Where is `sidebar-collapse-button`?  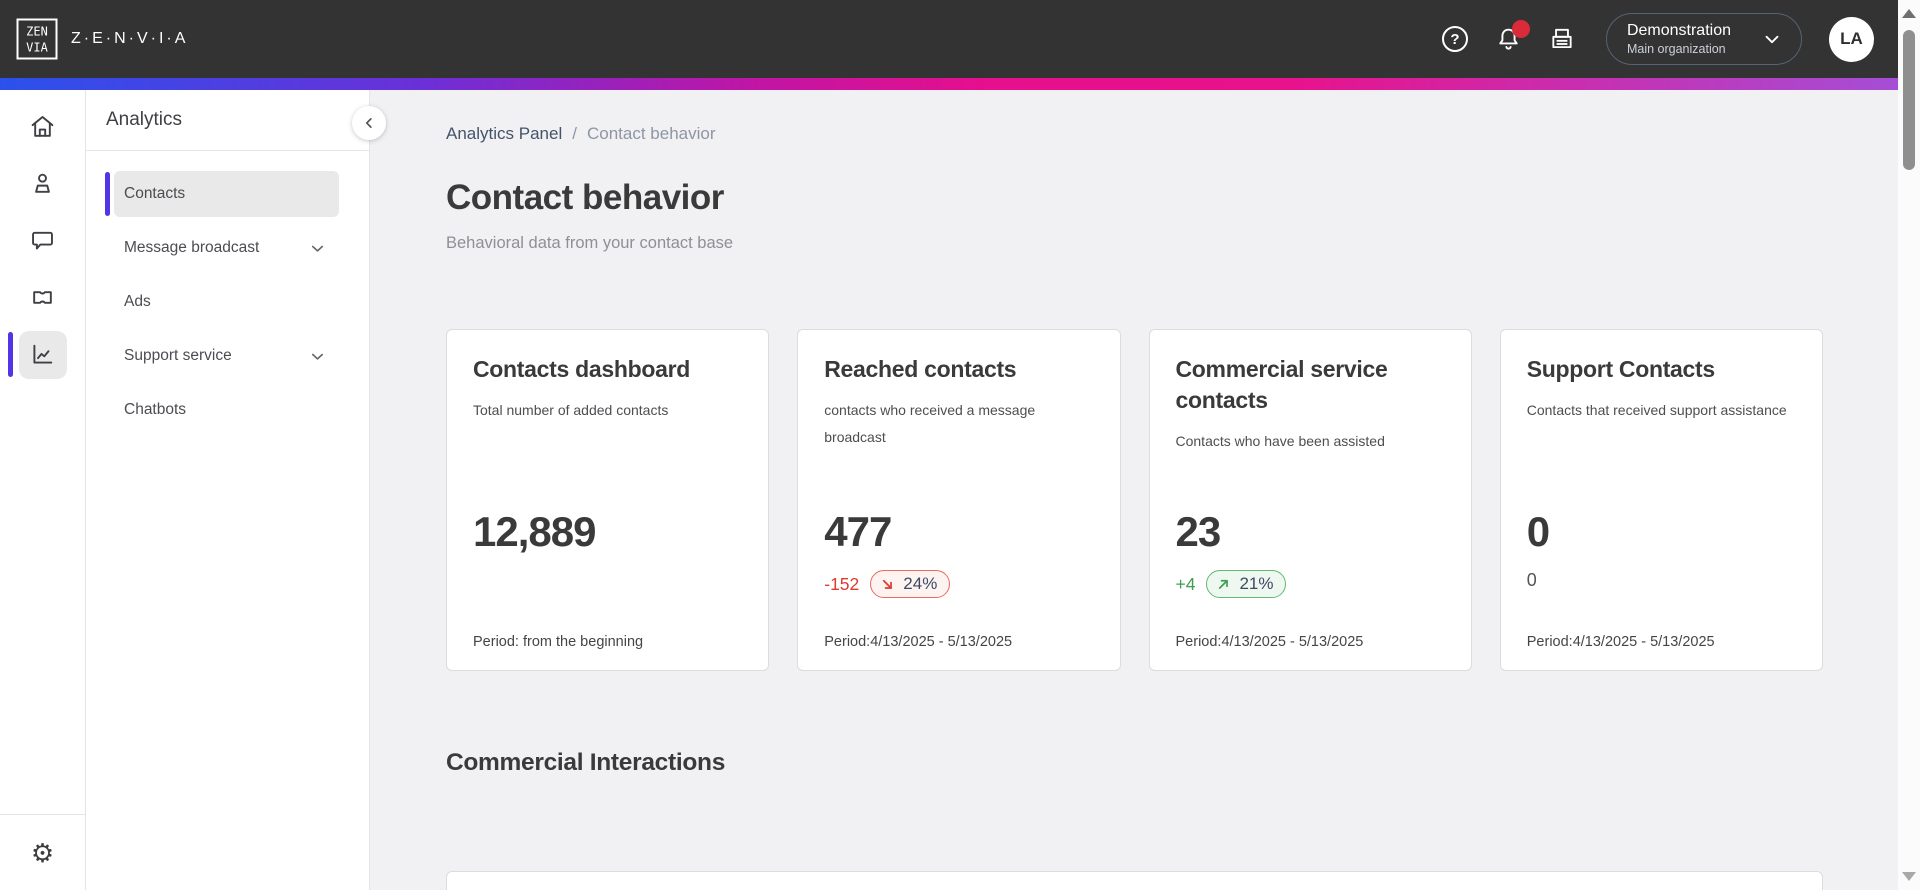 sidebar-collapse-button is located at coordinates (369, 123).